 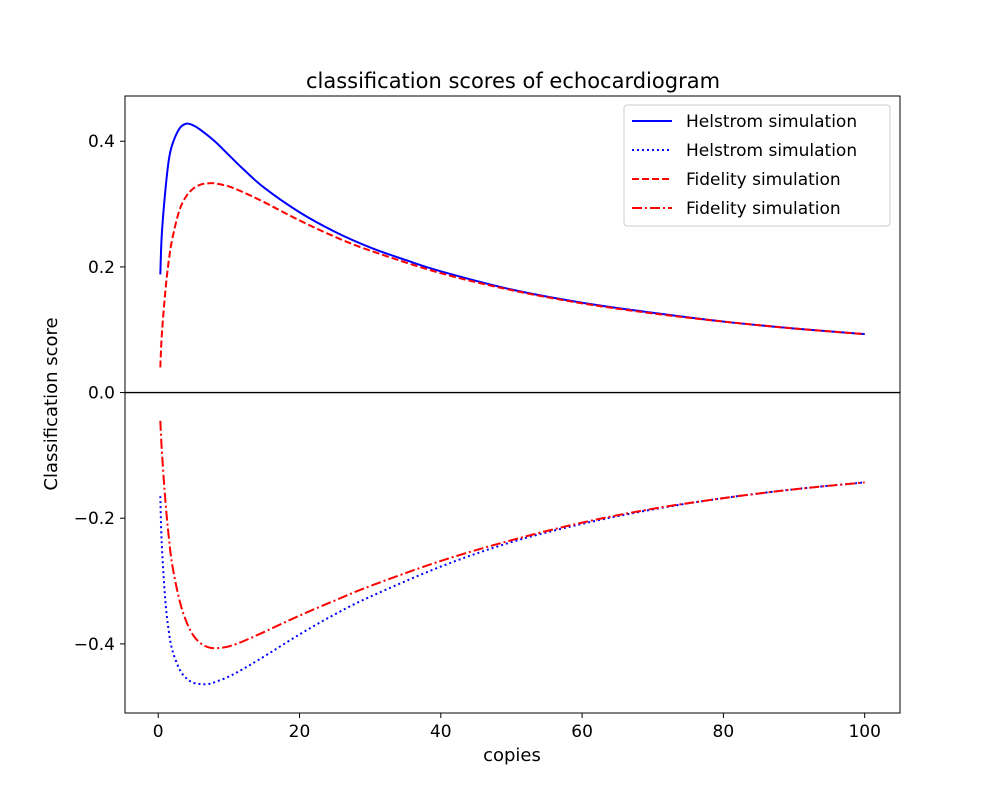 I want to click on legend-label-1: Helstrom simulation, so click(x=771, y=122).